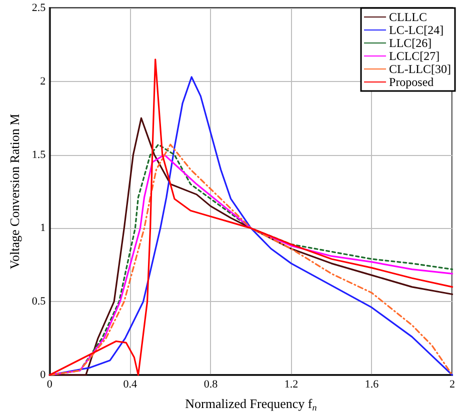 The image size is (458, 417). I want to click on y-axis-title: Voltage Conversion Ration M, so click(14, 191).